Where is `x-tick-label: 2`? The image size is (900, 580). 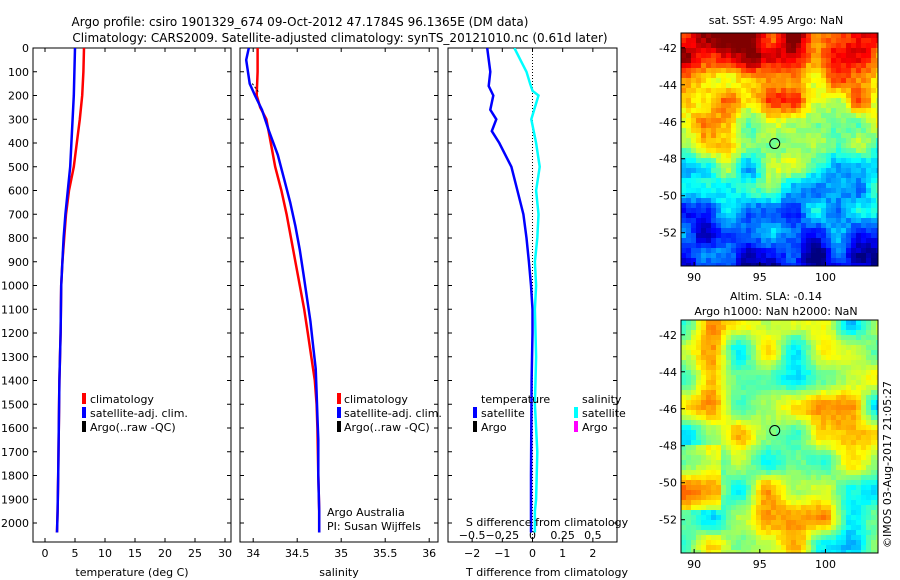
x-tick-label: 2 is located at coordinates (592, 553).